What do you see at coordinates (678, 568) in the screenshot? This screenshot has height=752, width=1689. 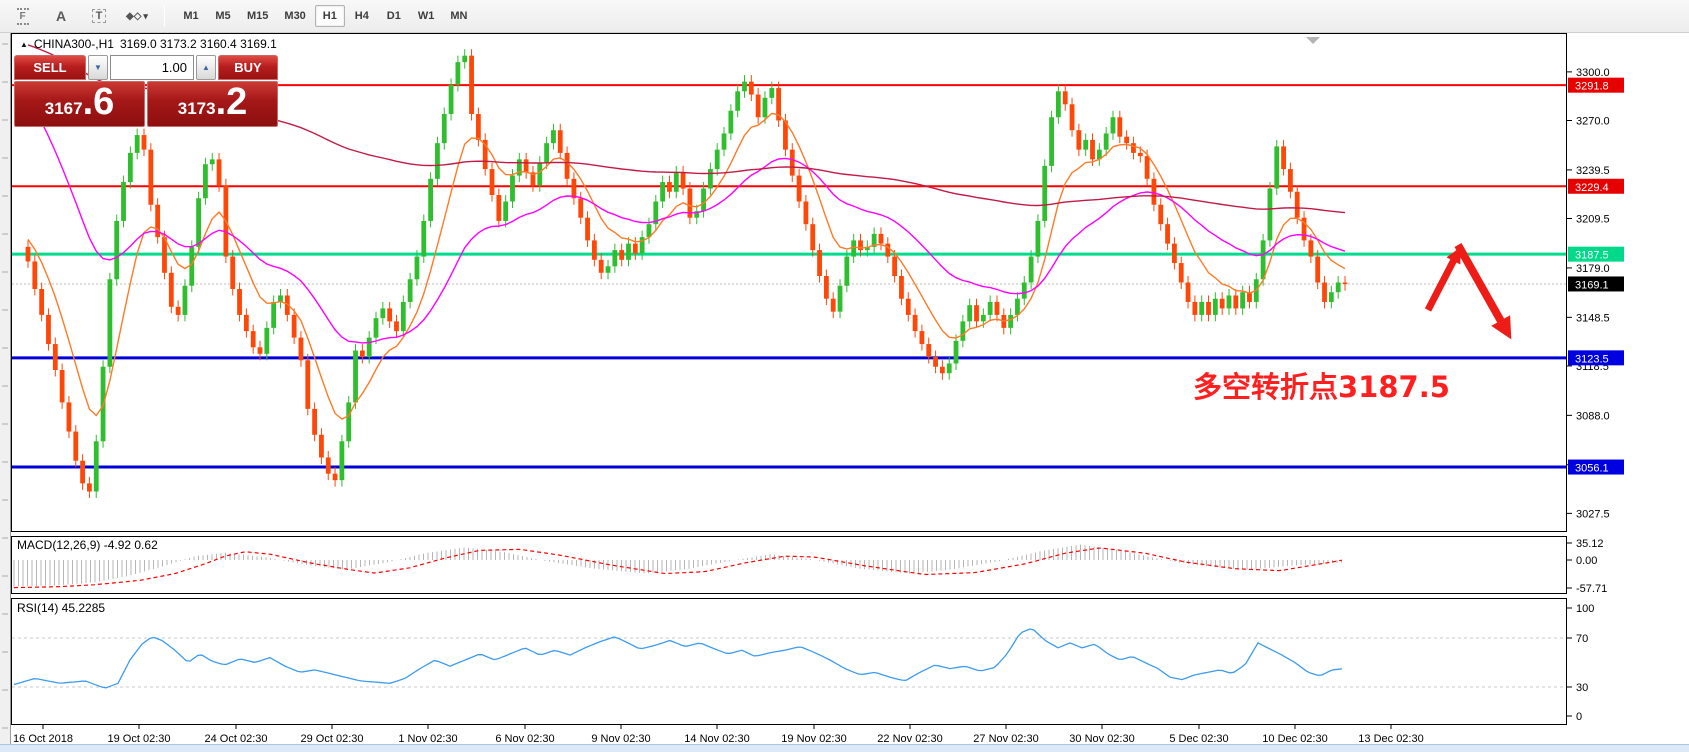 I see `macd-signal-line` at bounding box center [678, 568].